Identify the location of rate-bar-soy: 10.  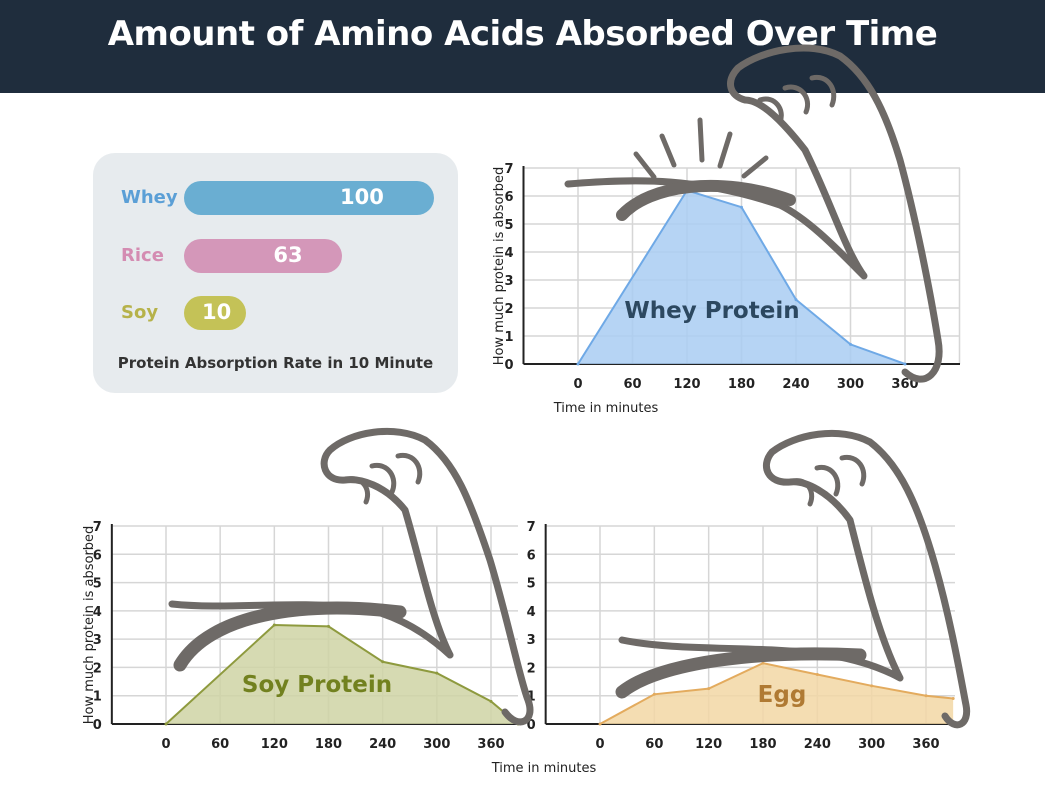
(215, 313).